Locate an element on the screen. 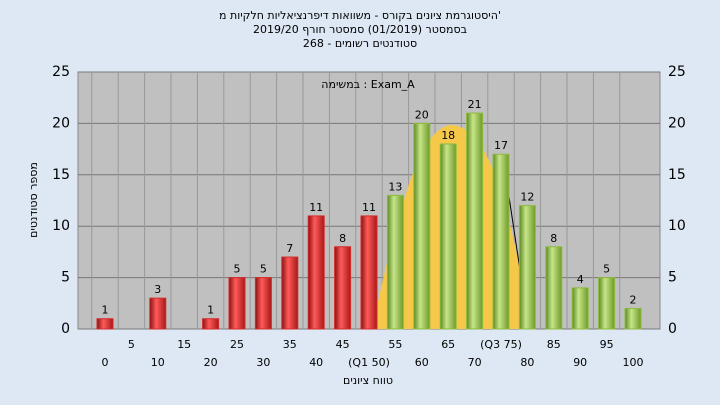 The image size is (720, 405). x-axis-label: טווח ציונים is located at coordinates (368, 380).